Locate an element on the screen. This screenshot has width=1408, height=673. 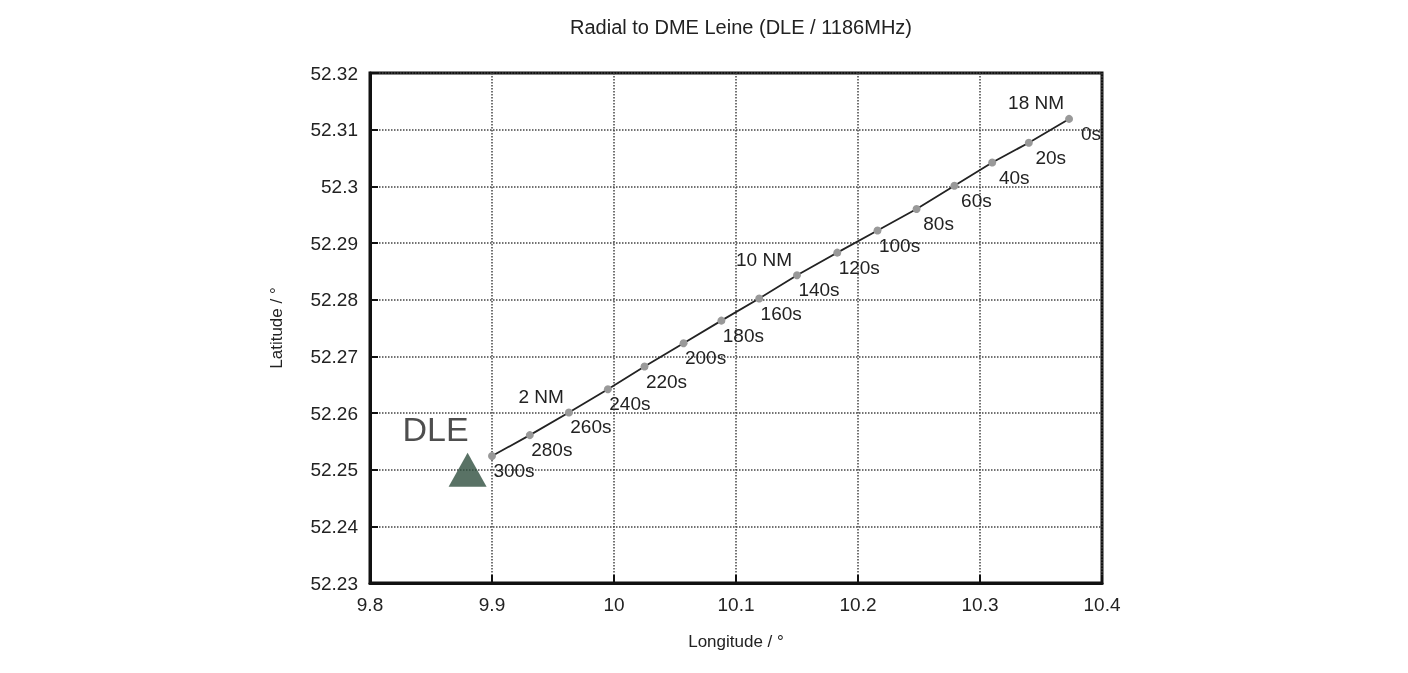
annotation: 220s is located at coordinates (666, 381).